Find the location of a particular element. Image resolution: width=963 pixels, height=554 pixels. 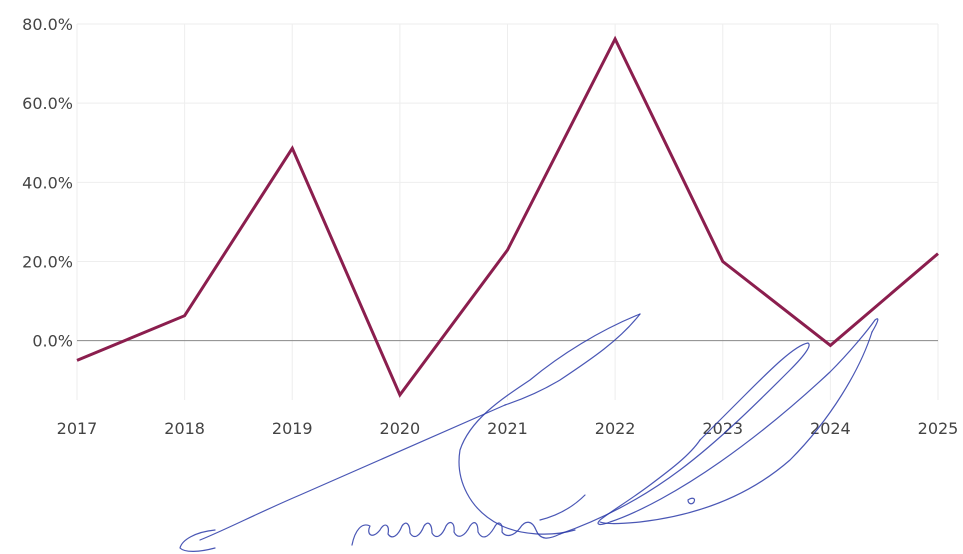

y-tick-label: 60.0% is located at coordinates (47, 103).